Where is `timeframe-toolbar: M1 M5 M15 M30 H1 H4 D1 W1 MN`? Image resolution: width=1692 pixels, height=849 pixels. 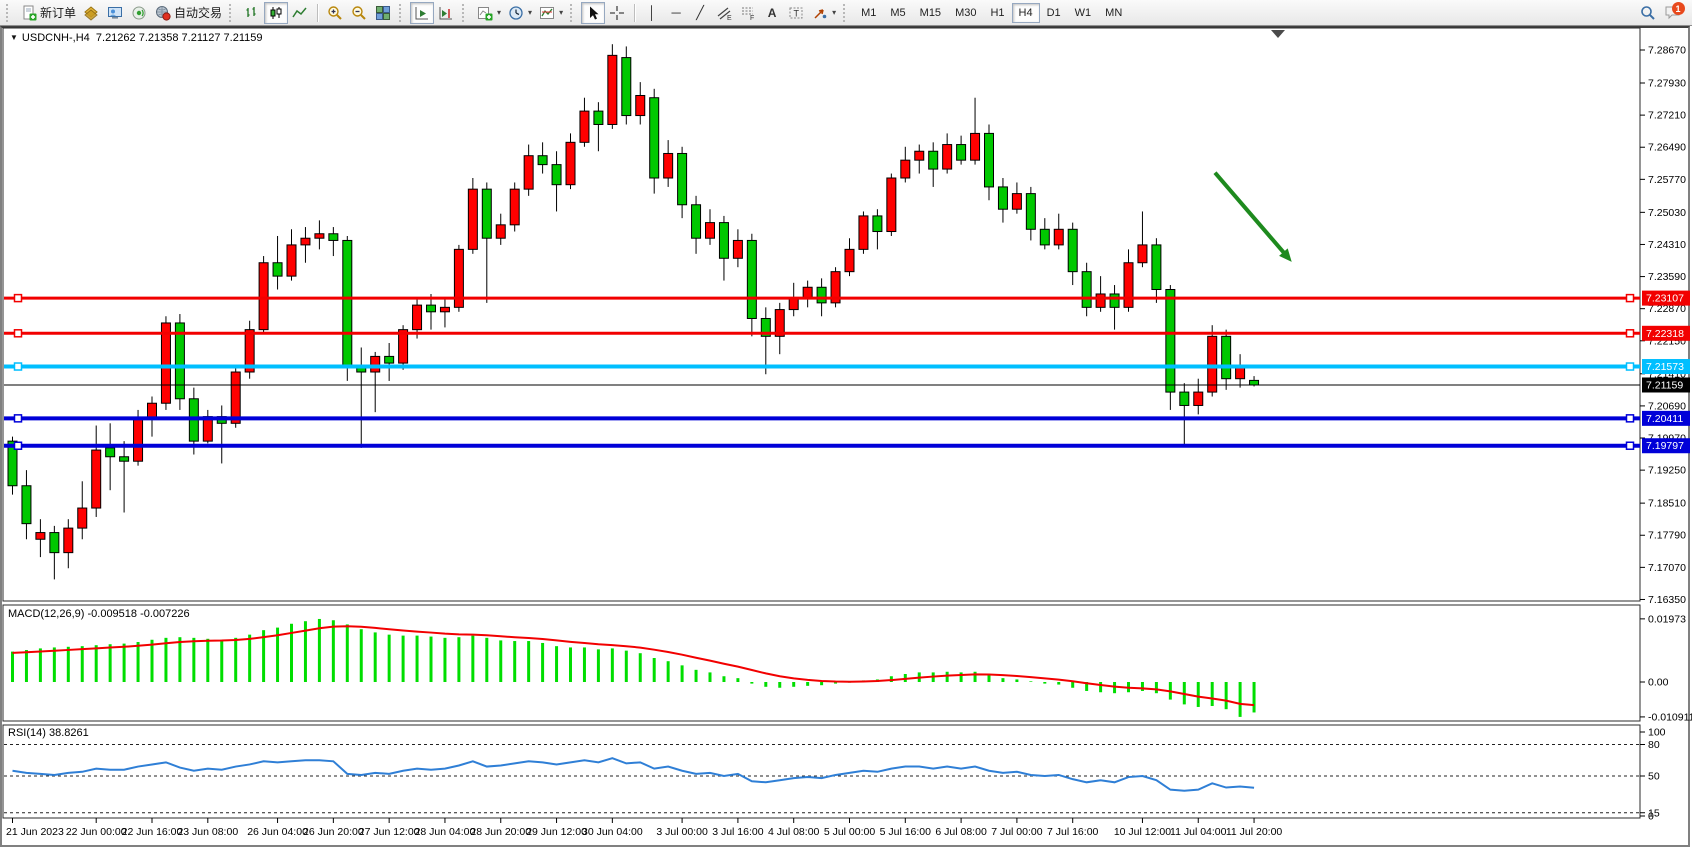 timeframe-toolbar: M1 M5 M15 M30 H1 H4 D1 W1 MN is located at coordinates (991, 12).